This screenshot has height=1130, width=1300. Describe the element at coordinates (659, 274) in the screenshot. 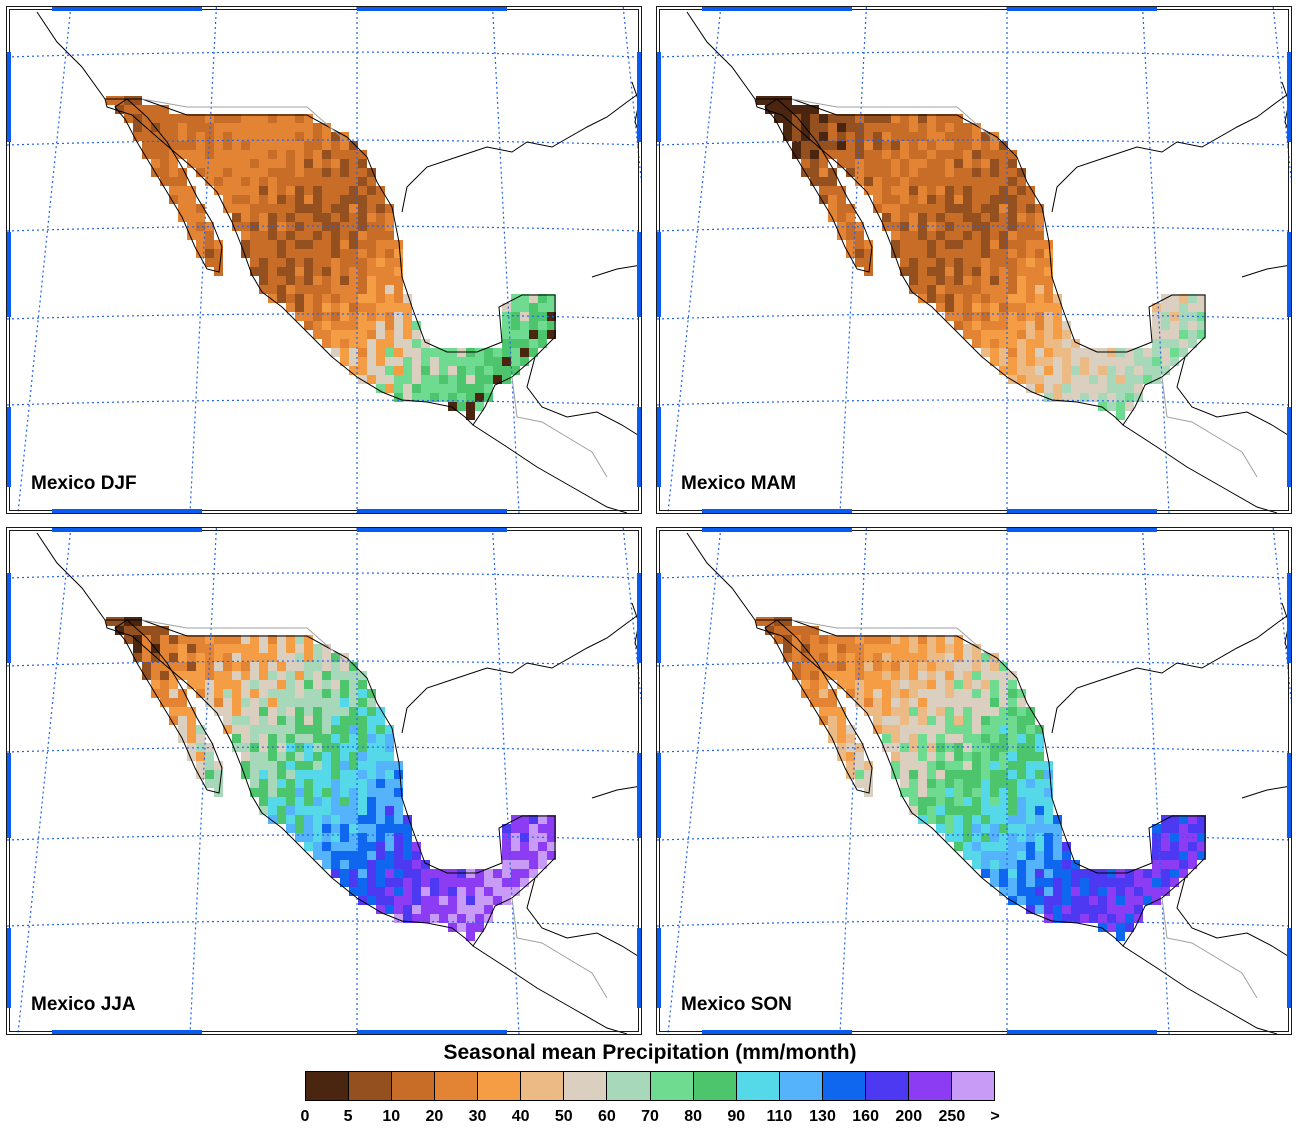

I see `frame-tick` at that location.